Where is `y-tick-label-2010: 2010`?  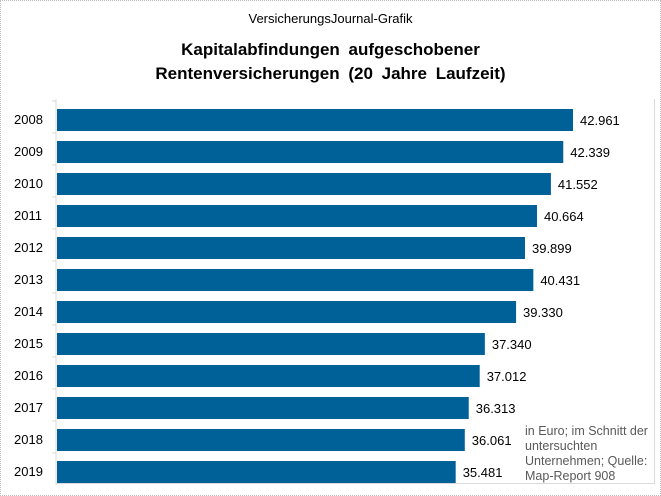
y-tick-label-2010: 2010 is located at coordinates (28, 183).